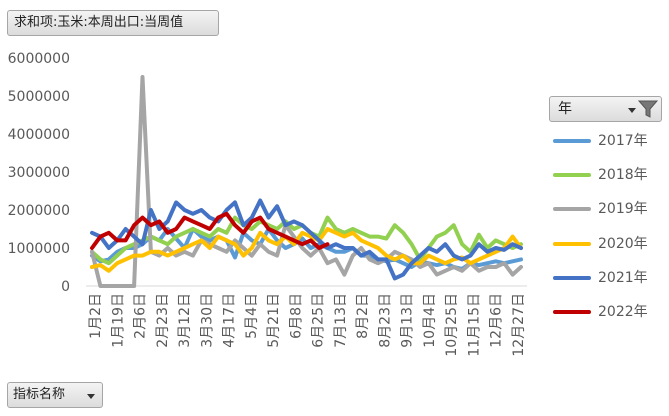 The height and width of the screenshot is (416, 669). I want to click on legend-item: 2019年, so click(608, 213).